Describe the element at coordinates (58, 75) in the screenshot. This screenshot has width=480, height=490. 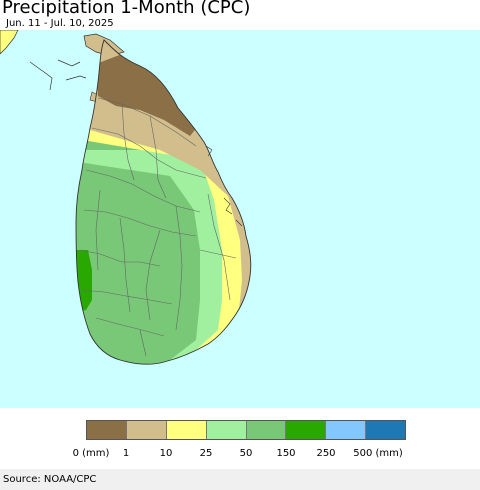
I see `northern-islets` at that location.